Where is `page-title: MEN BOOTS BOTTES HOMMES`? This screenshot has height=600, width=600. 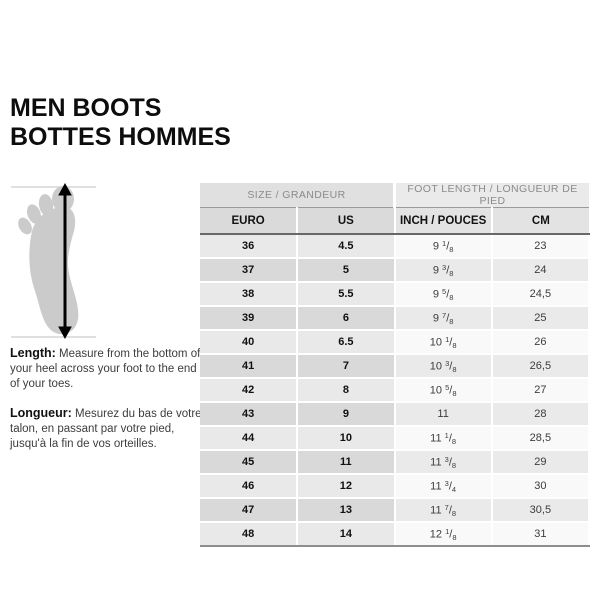
page-title: MEN BOOTS BOTTES HOMMES is located at coordinates (120, 123).